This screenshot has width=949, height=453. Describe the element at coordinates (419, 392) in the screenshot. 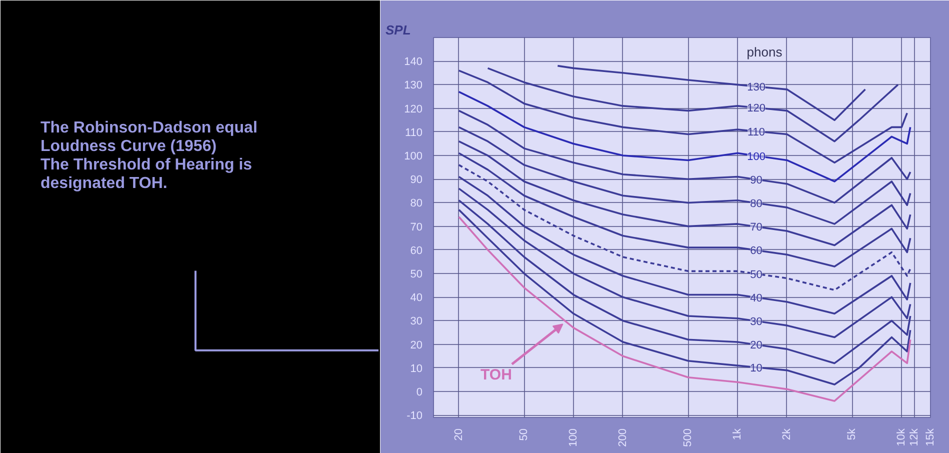

I see `y-tick-label: 0` at that location.